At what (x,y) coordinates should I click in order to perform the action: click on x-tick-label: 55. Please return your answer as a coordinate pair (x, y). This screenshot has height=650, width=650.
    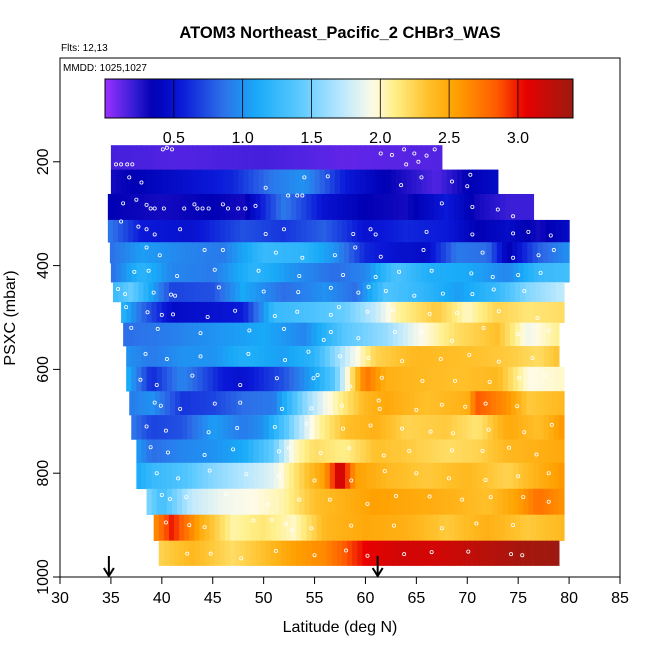
    Looking at the image, I should click on (315, 598).